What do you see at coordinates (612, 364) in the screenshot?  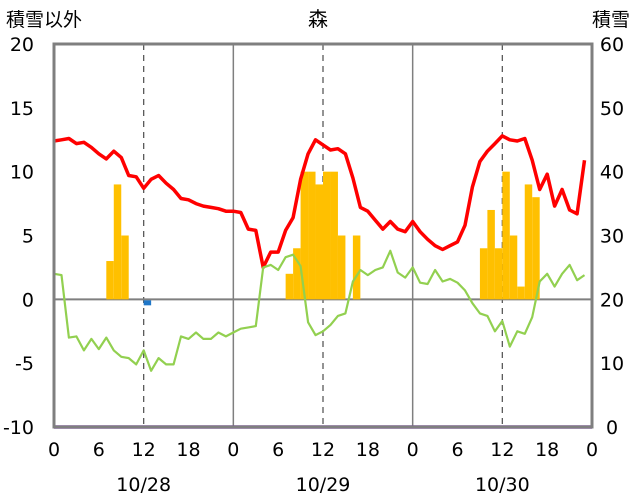 I see `right-tick-label: 10` at bounding box center [612, 364].